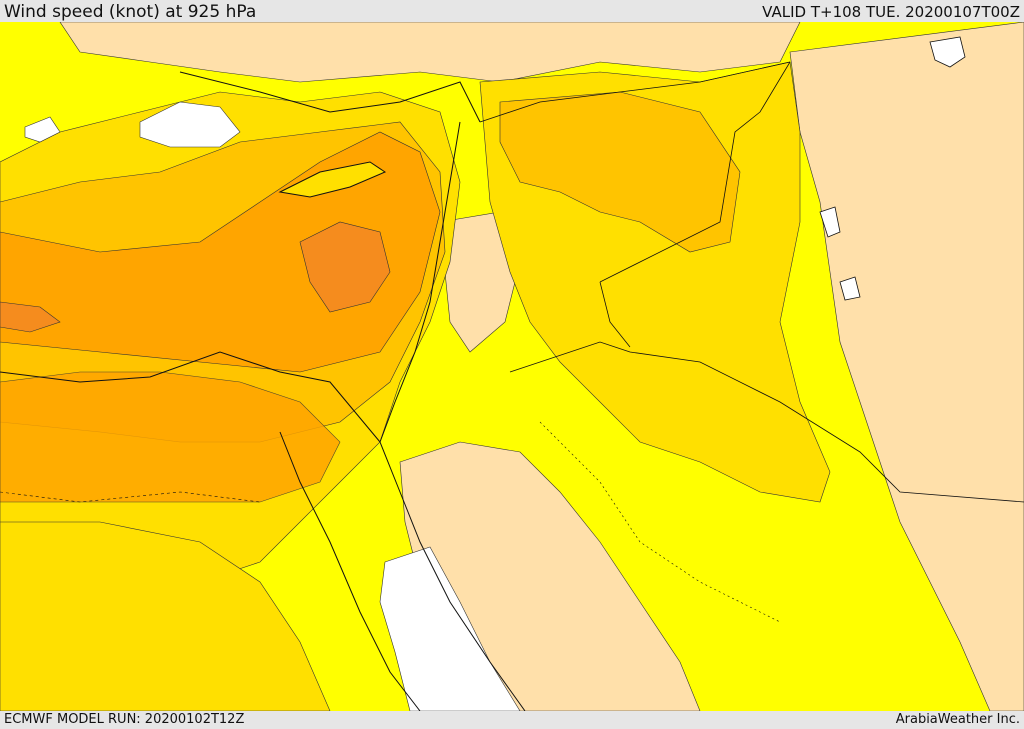 This screenshot has width=1024, height=729. I want to click on border-turkey-syria, so click(635, 92).